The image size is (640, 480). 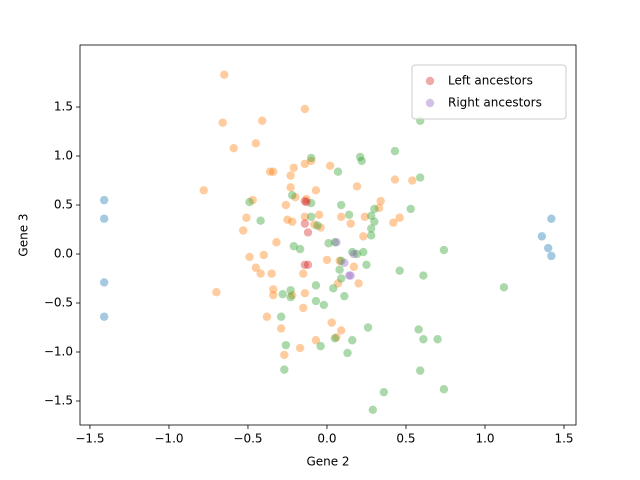 I want to click on y-tick-label: −1.5, so click(x=58, y=400).